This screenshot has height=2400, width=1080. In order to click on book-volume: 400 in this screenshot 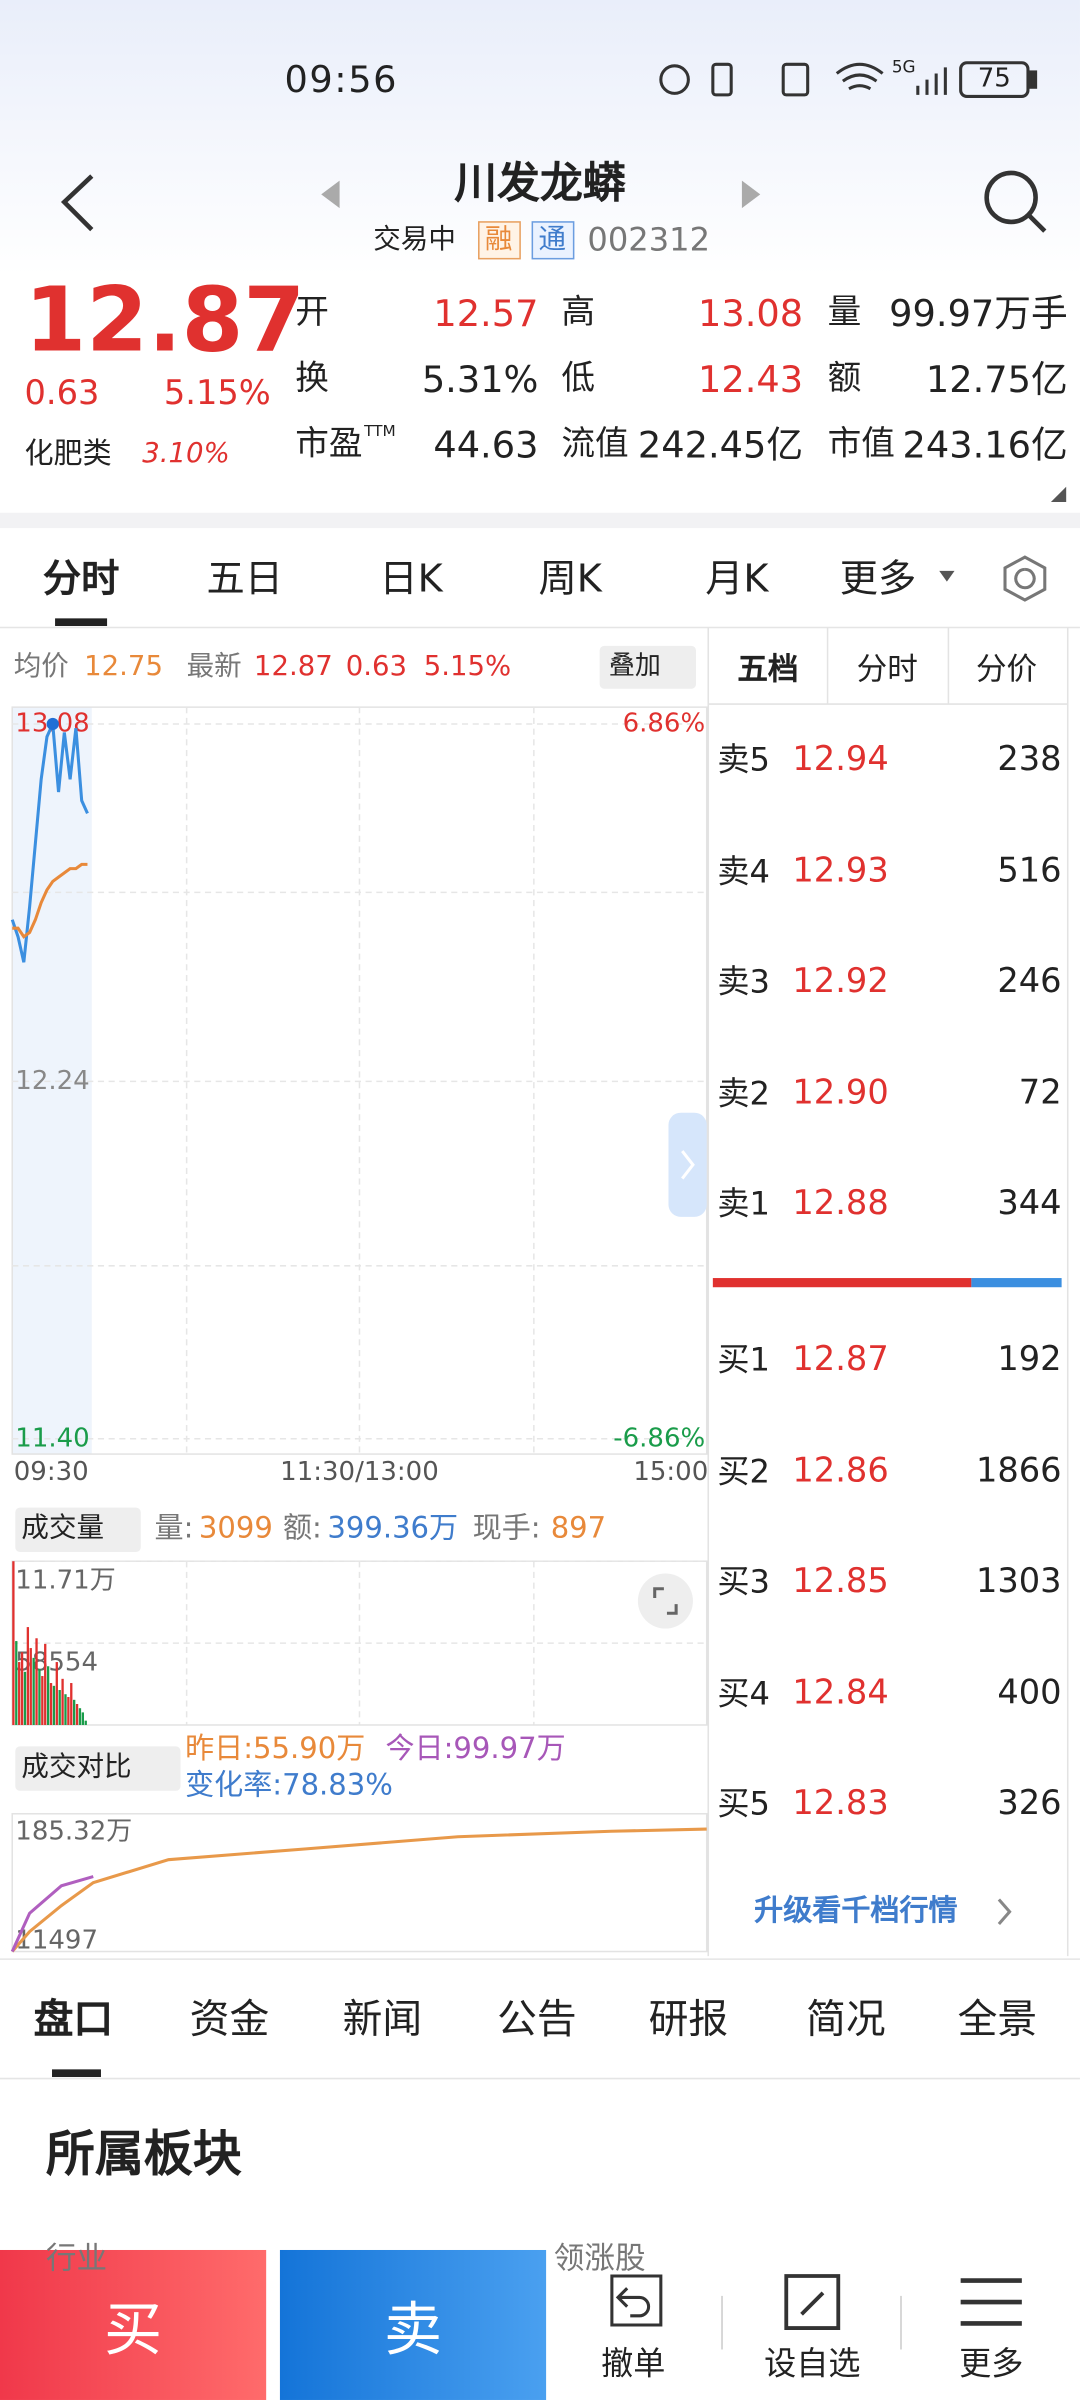, I will do `click(1029, 1692)`.